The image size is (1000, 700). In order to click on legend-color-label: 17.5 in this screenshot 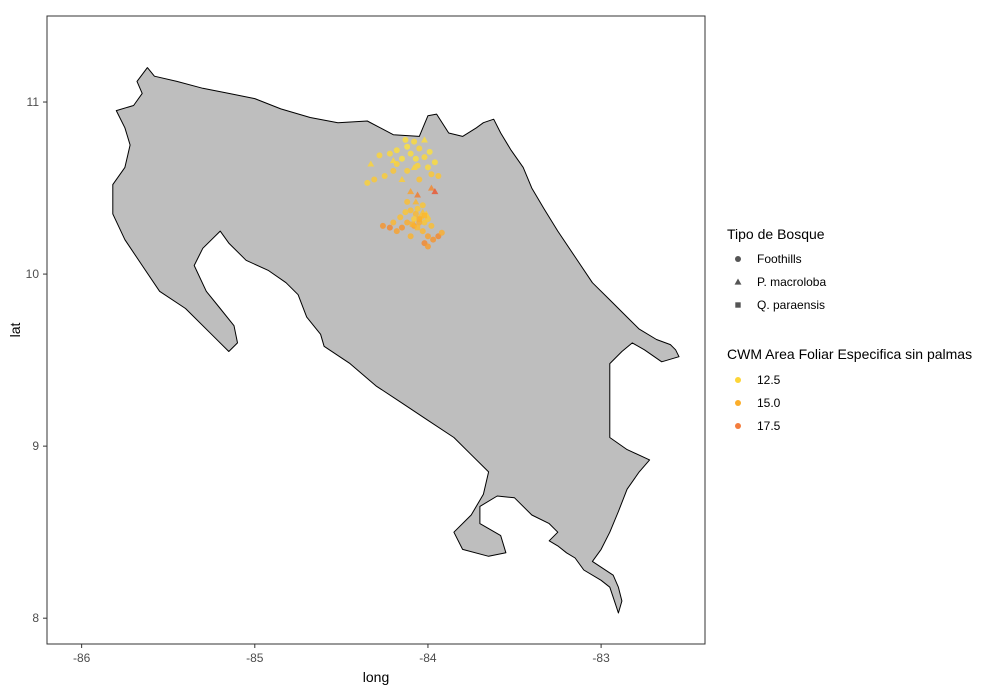, I will do `click(769, 426)`.